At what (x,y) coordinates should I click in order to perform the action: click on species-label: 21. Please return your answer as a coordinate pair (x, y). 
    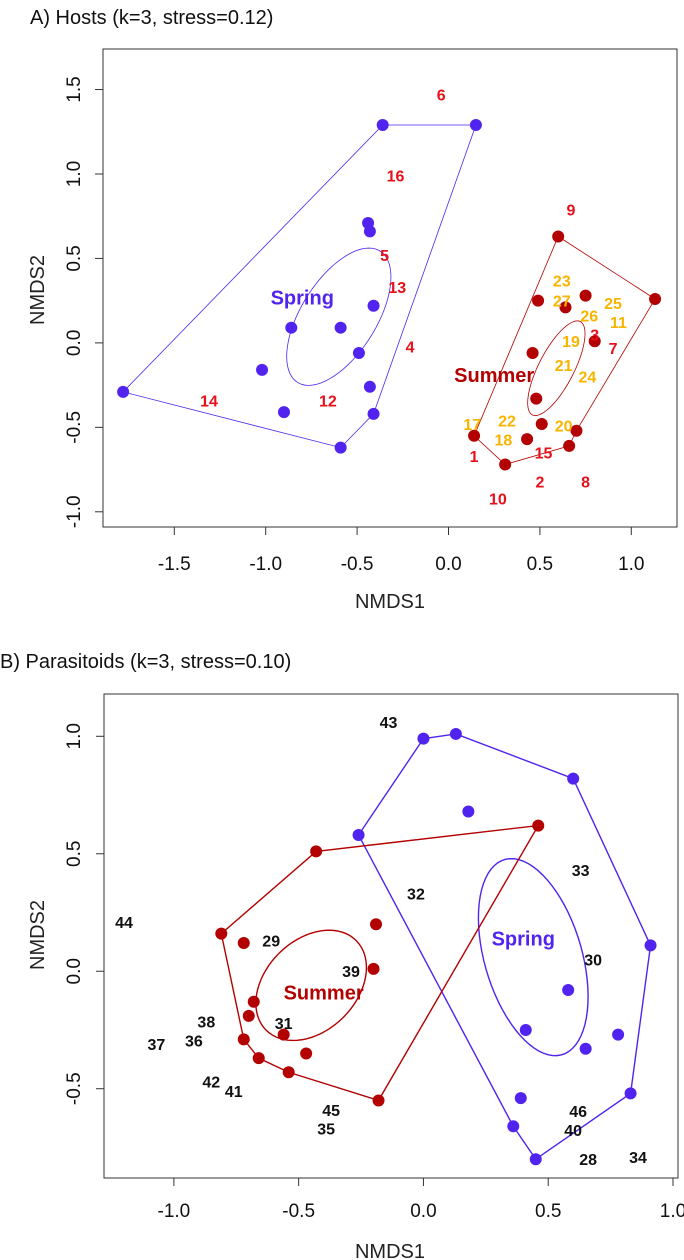
    Looking at the image, I should click on (564, 366).